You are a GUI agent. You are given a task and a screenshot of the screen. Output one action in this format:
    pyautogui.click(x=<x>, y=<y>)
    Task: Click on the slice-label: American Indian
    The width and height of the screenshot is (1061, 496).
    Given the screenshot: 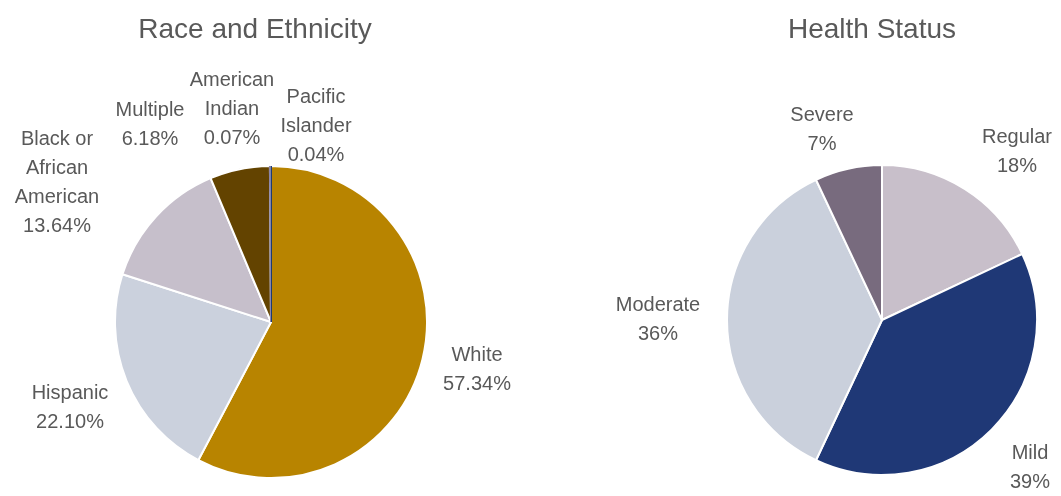 What is the action you would take?
    pyautogui.click(x=232, y=93)
    